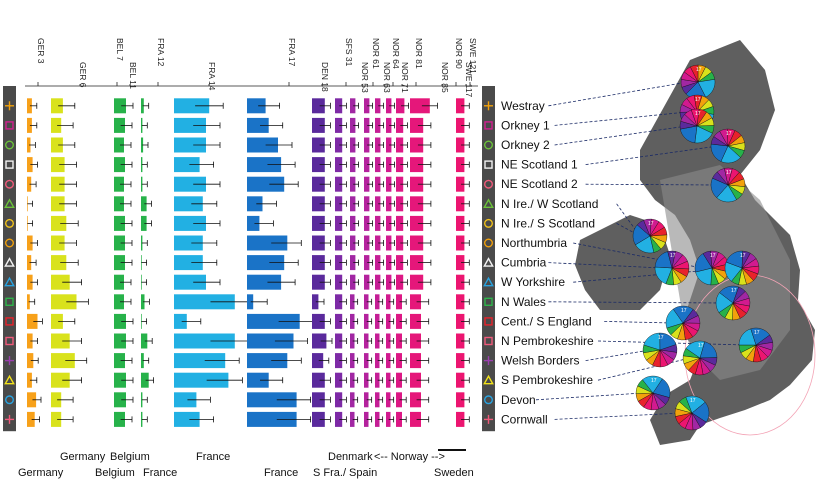 This screenshot has width=822, height=493. I want to click on population-pies: 17 17 17 17 17 17 17 17 17 17 17 17 17 17 17 17, so click(703, 247).